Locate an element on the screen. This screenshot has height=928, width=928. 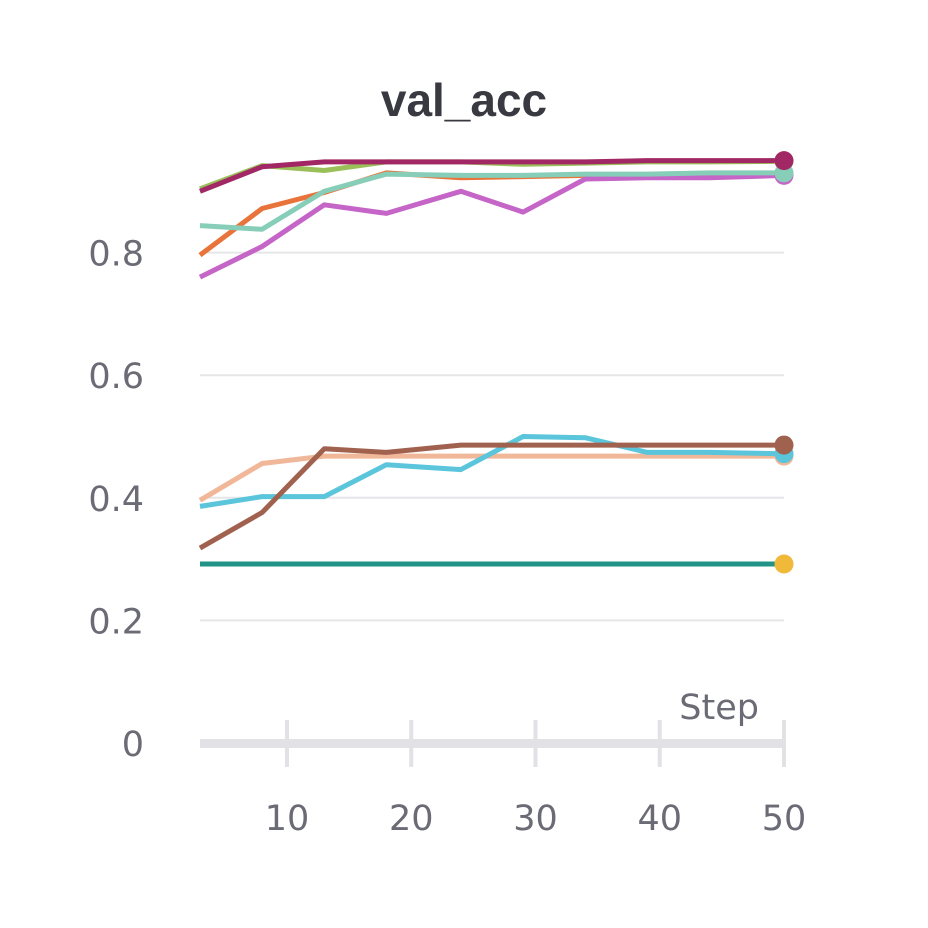
y-tick-label: 0.2 is located at coordinates (116, 622).